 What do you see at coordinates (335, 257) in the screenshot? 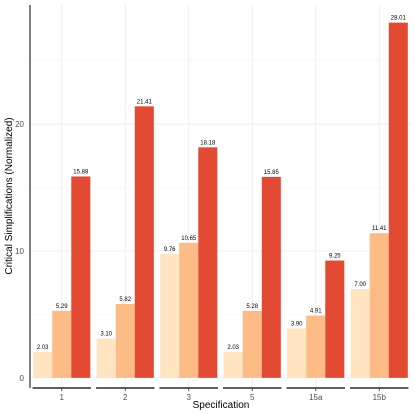
I see `bar-value-label: 9.25` at bounding box center [335, 257].